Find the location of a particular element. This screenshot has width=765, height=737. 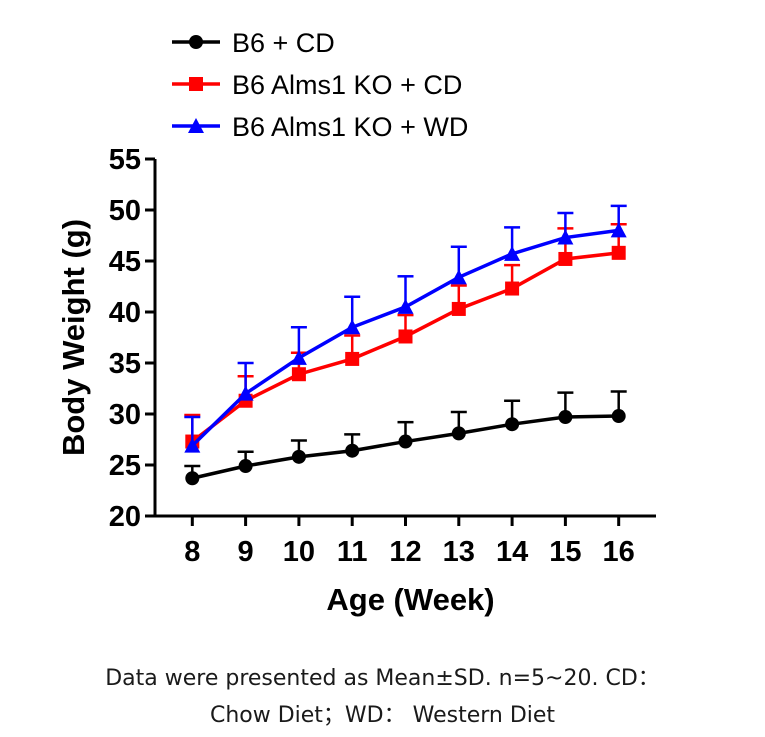

x-tick-label: 16 is located at coordinates (619, 552).